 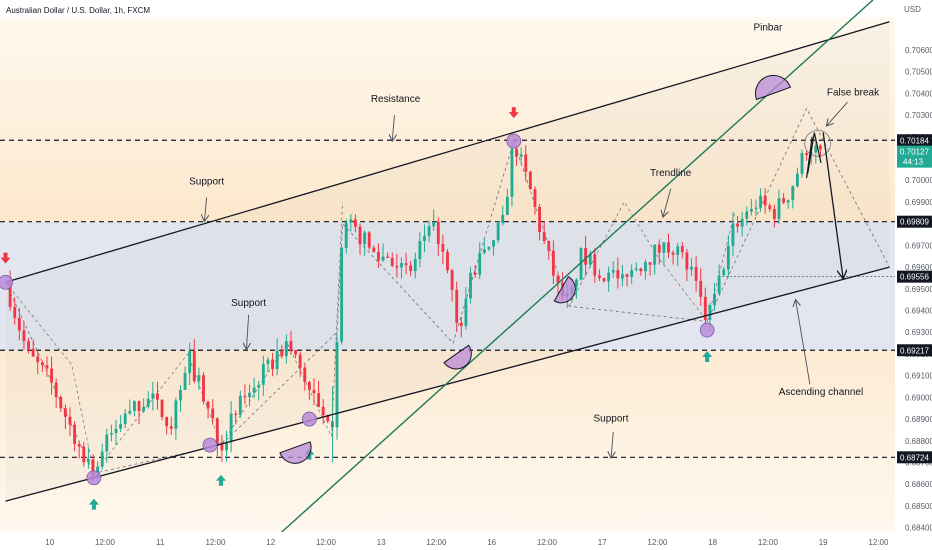 I want to click on time-tick-label: 19, so click(x=823, y=542).